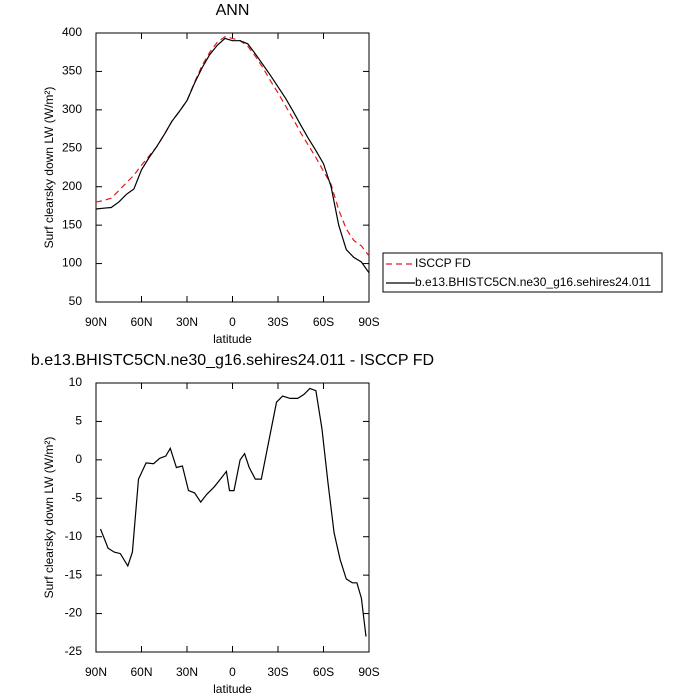 The image size is (700, 700). What do you see at coordinates (522, 272) in the screenshot?
I see `legend-box` at bounding box center [522, 272].